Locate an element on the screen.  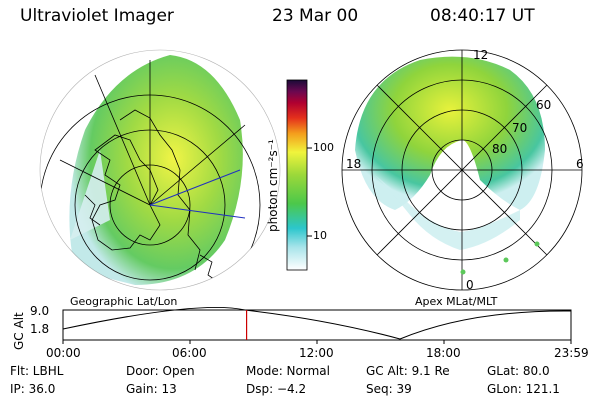
geographic-panel-label: Geographic Lat/Lon is located at coordinates (124, 301).